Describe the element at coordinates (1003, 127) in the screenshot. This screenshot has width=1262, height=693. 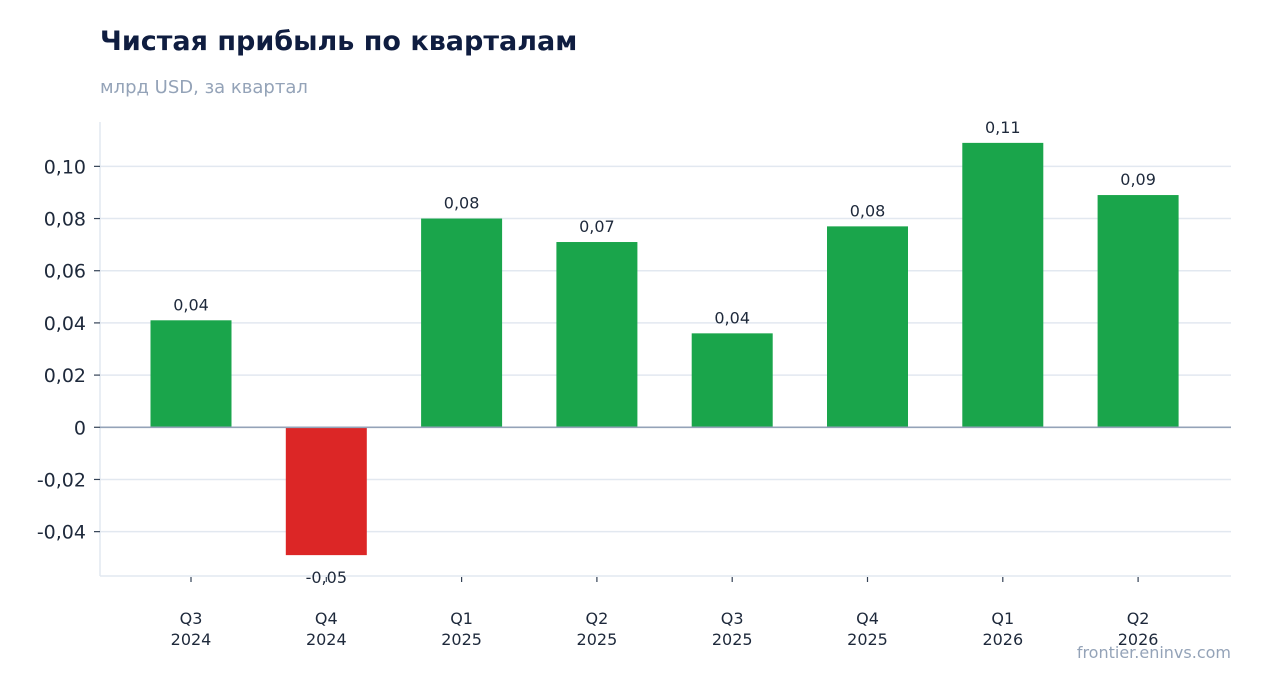
I see `data-label: 0,11` at that location.